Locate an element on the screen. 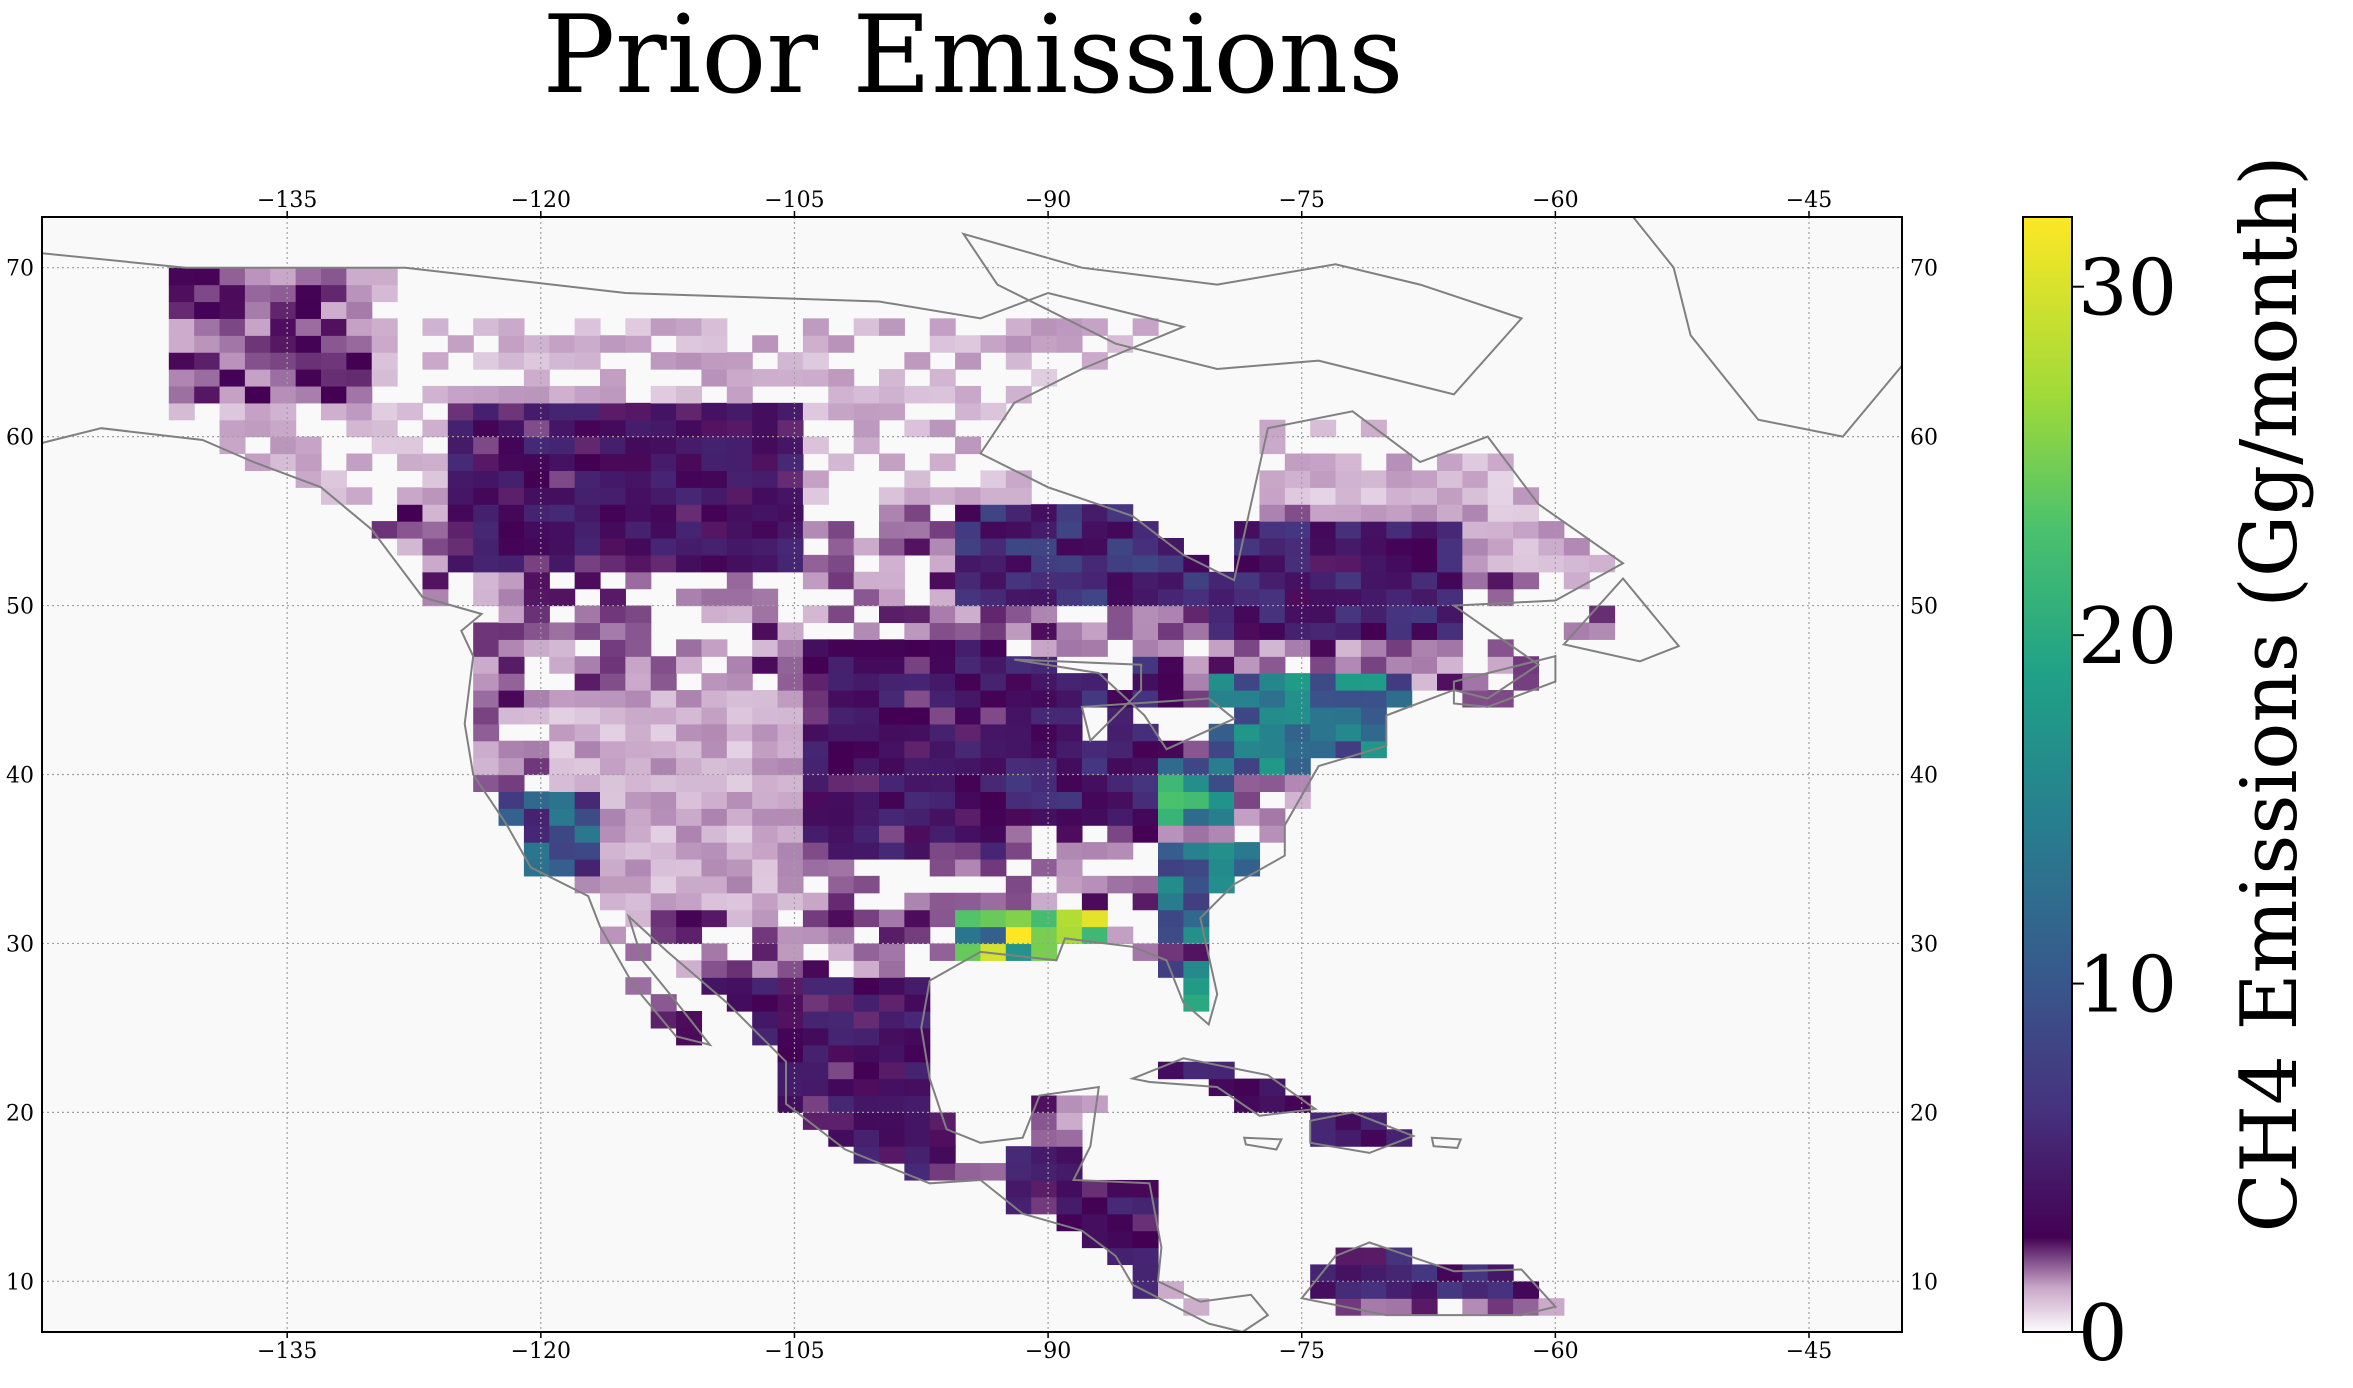 Image resolution: width=2353 pixels, height=1388 pixels. lon-tick-label: −60 is located at coordinates (1555, 200).